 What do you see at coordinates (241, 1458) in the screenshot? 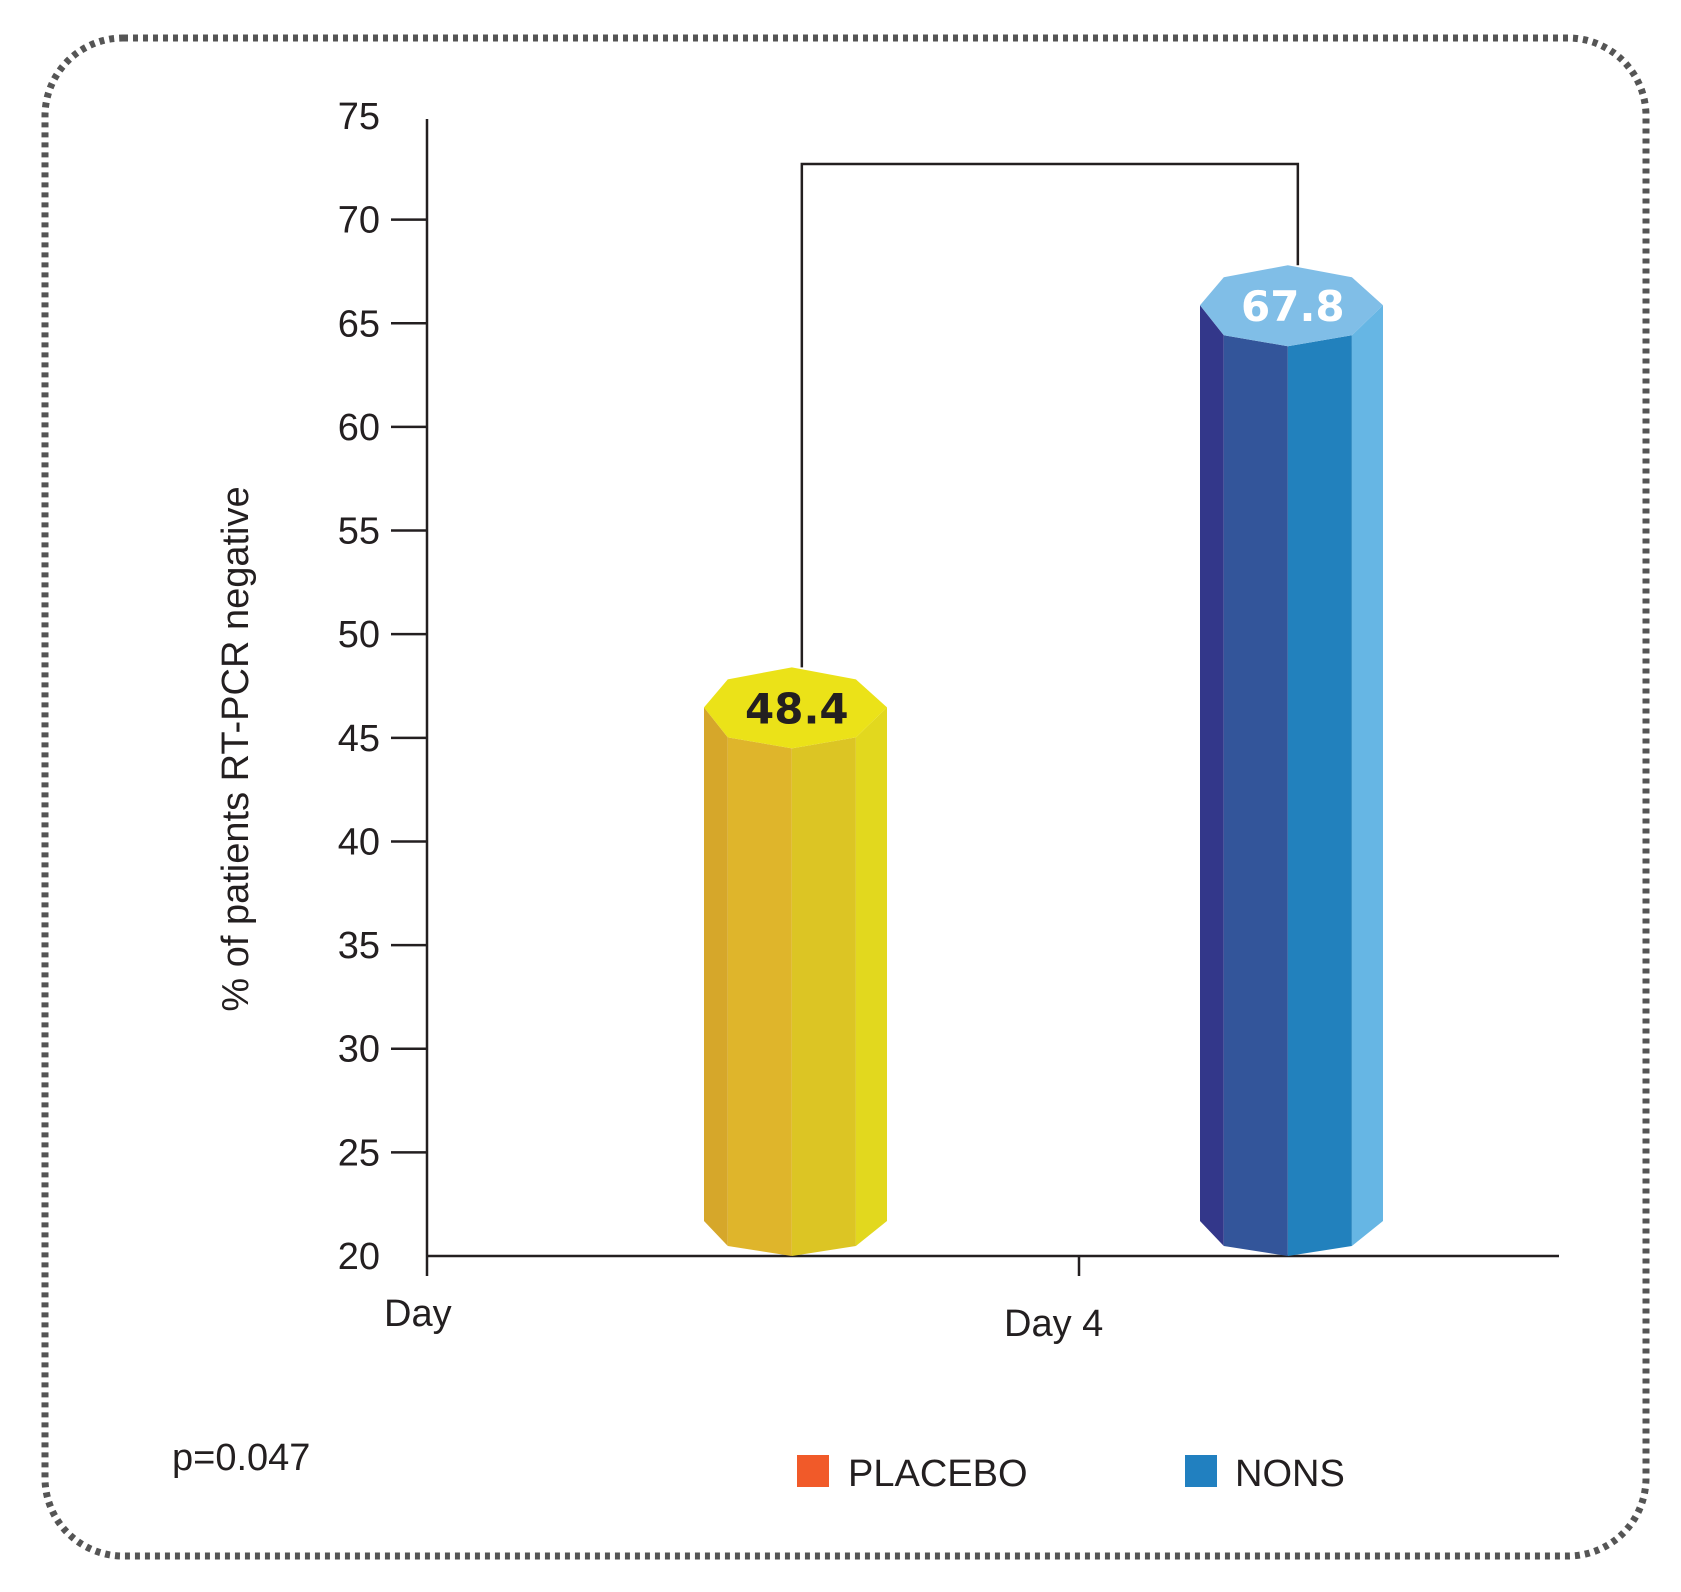
I see `p-value-annotation: p=0.047` at bounding box center [241, 1458].